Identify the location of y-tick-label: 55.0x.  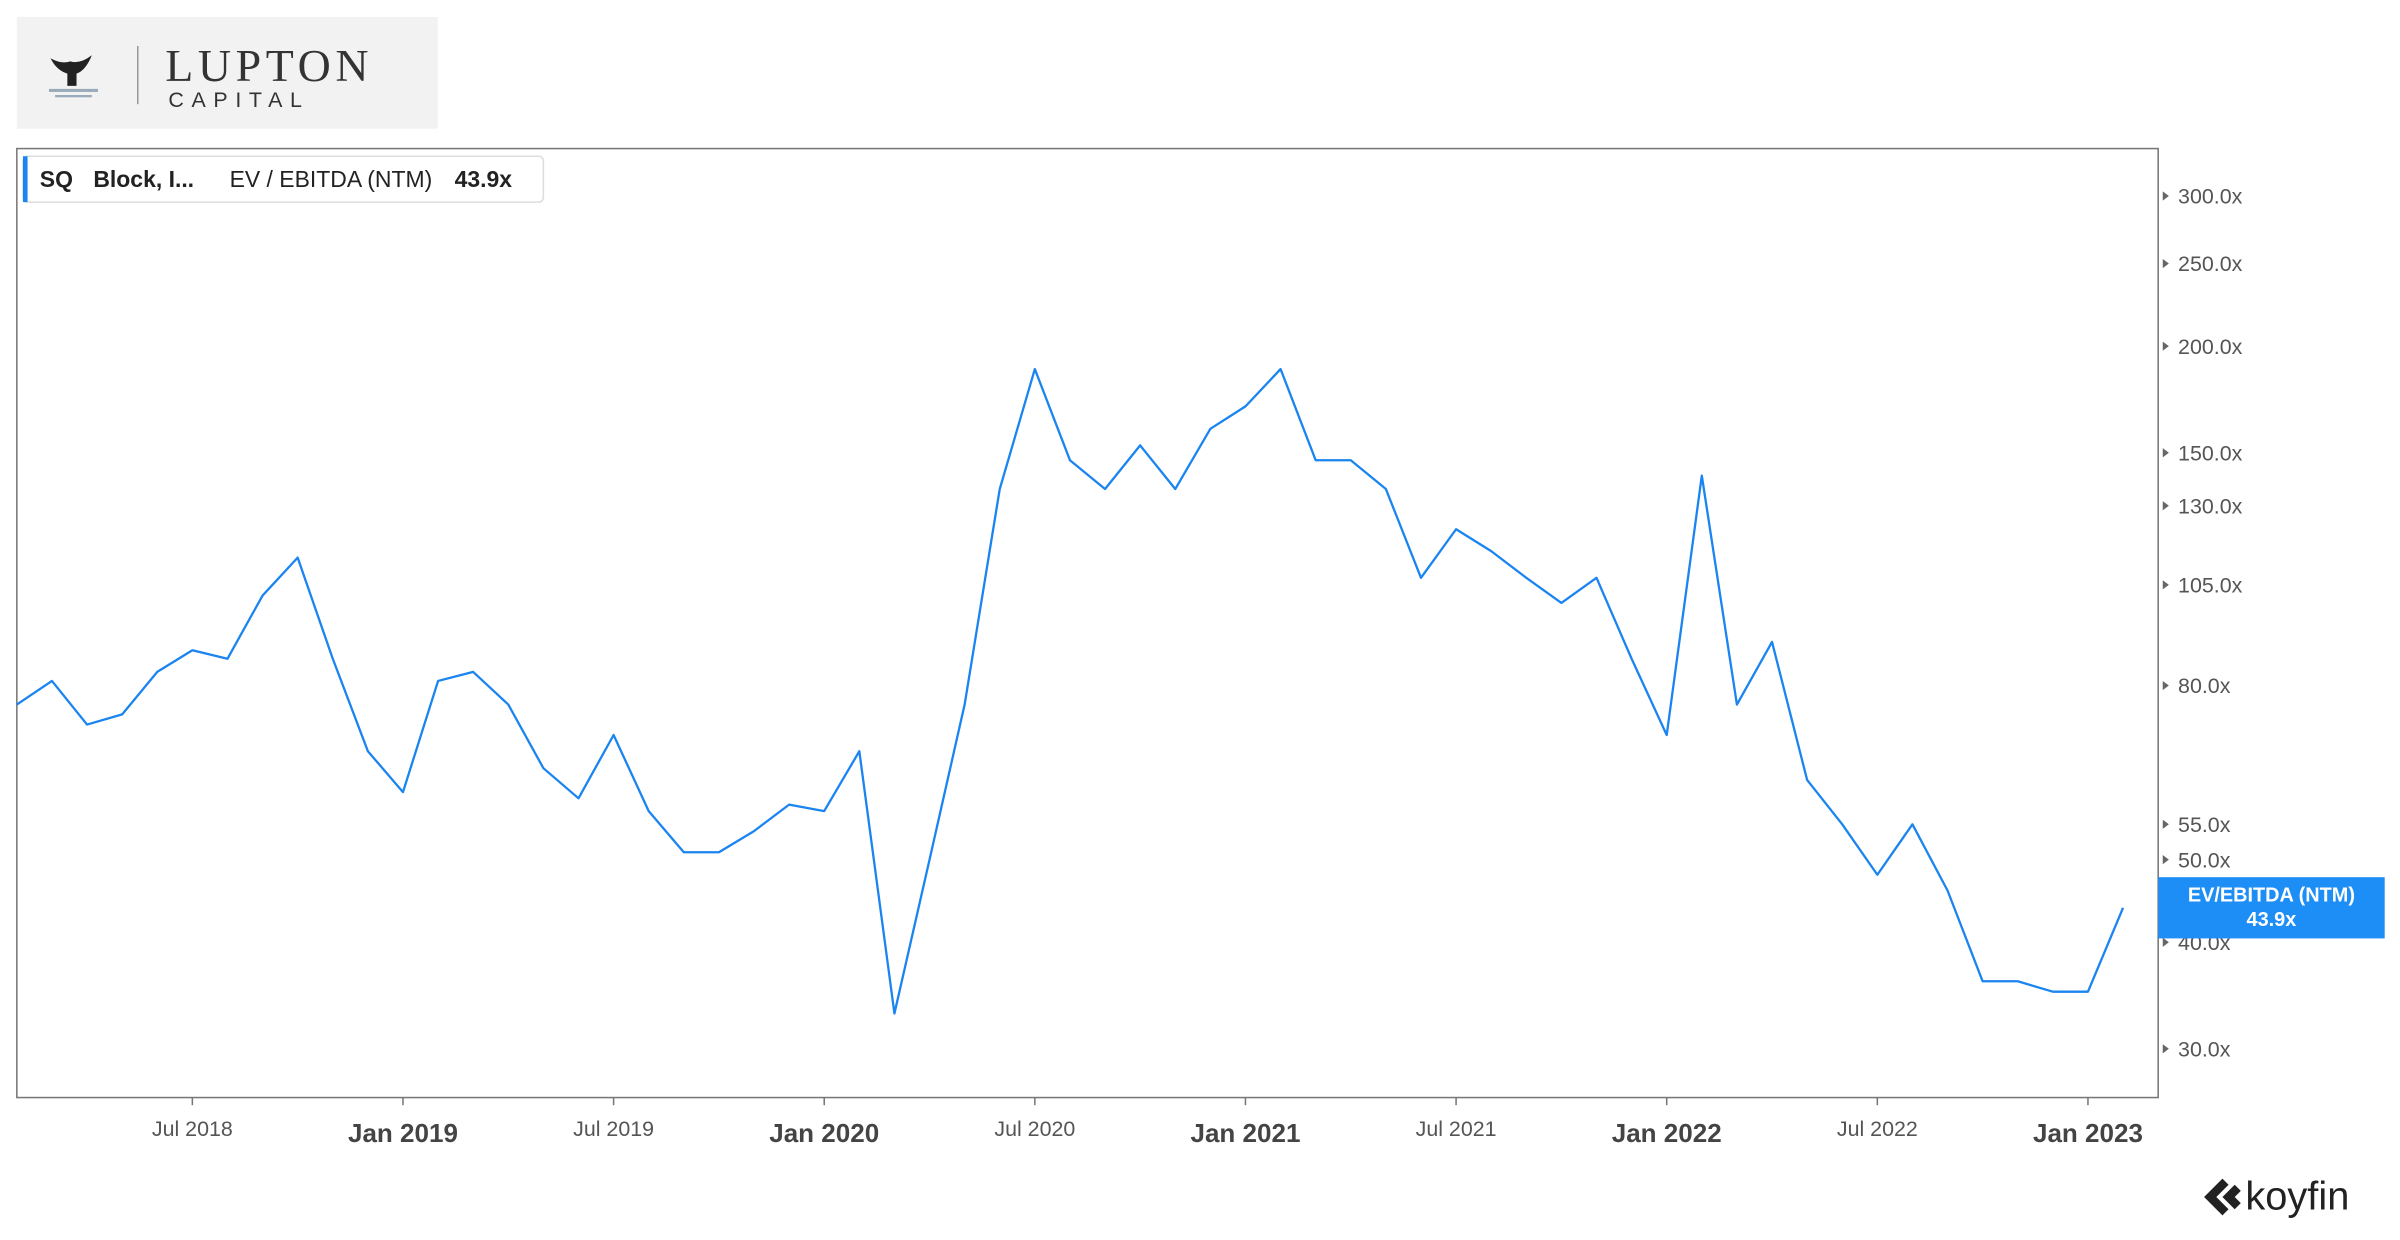
(2204, 825).